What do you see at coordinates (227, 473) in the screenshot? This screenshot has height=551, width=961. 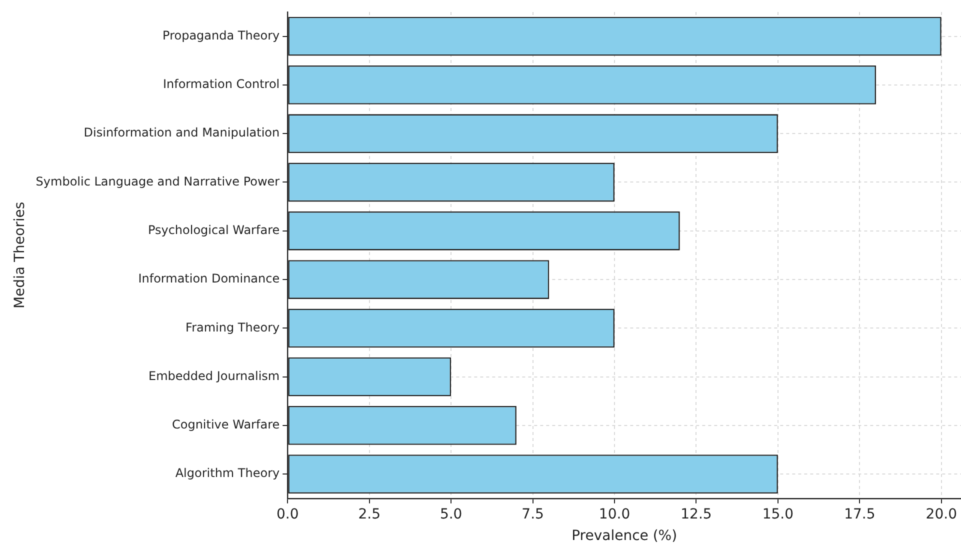 I see `y-tick-label: Algorithm Theory` at bounding box center [227, 473].